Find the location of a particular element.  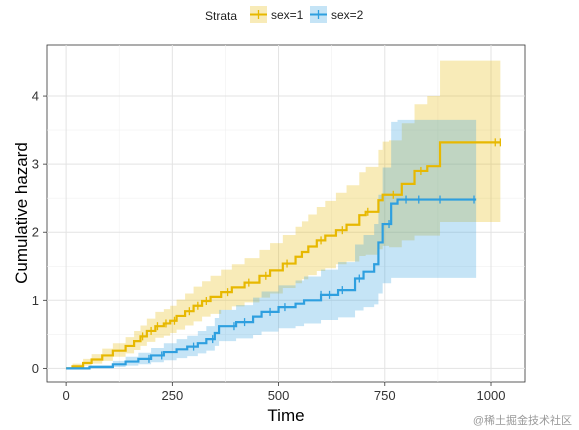

legend: Strata sex=1 sex=2 is located at coordinates (284, 14).